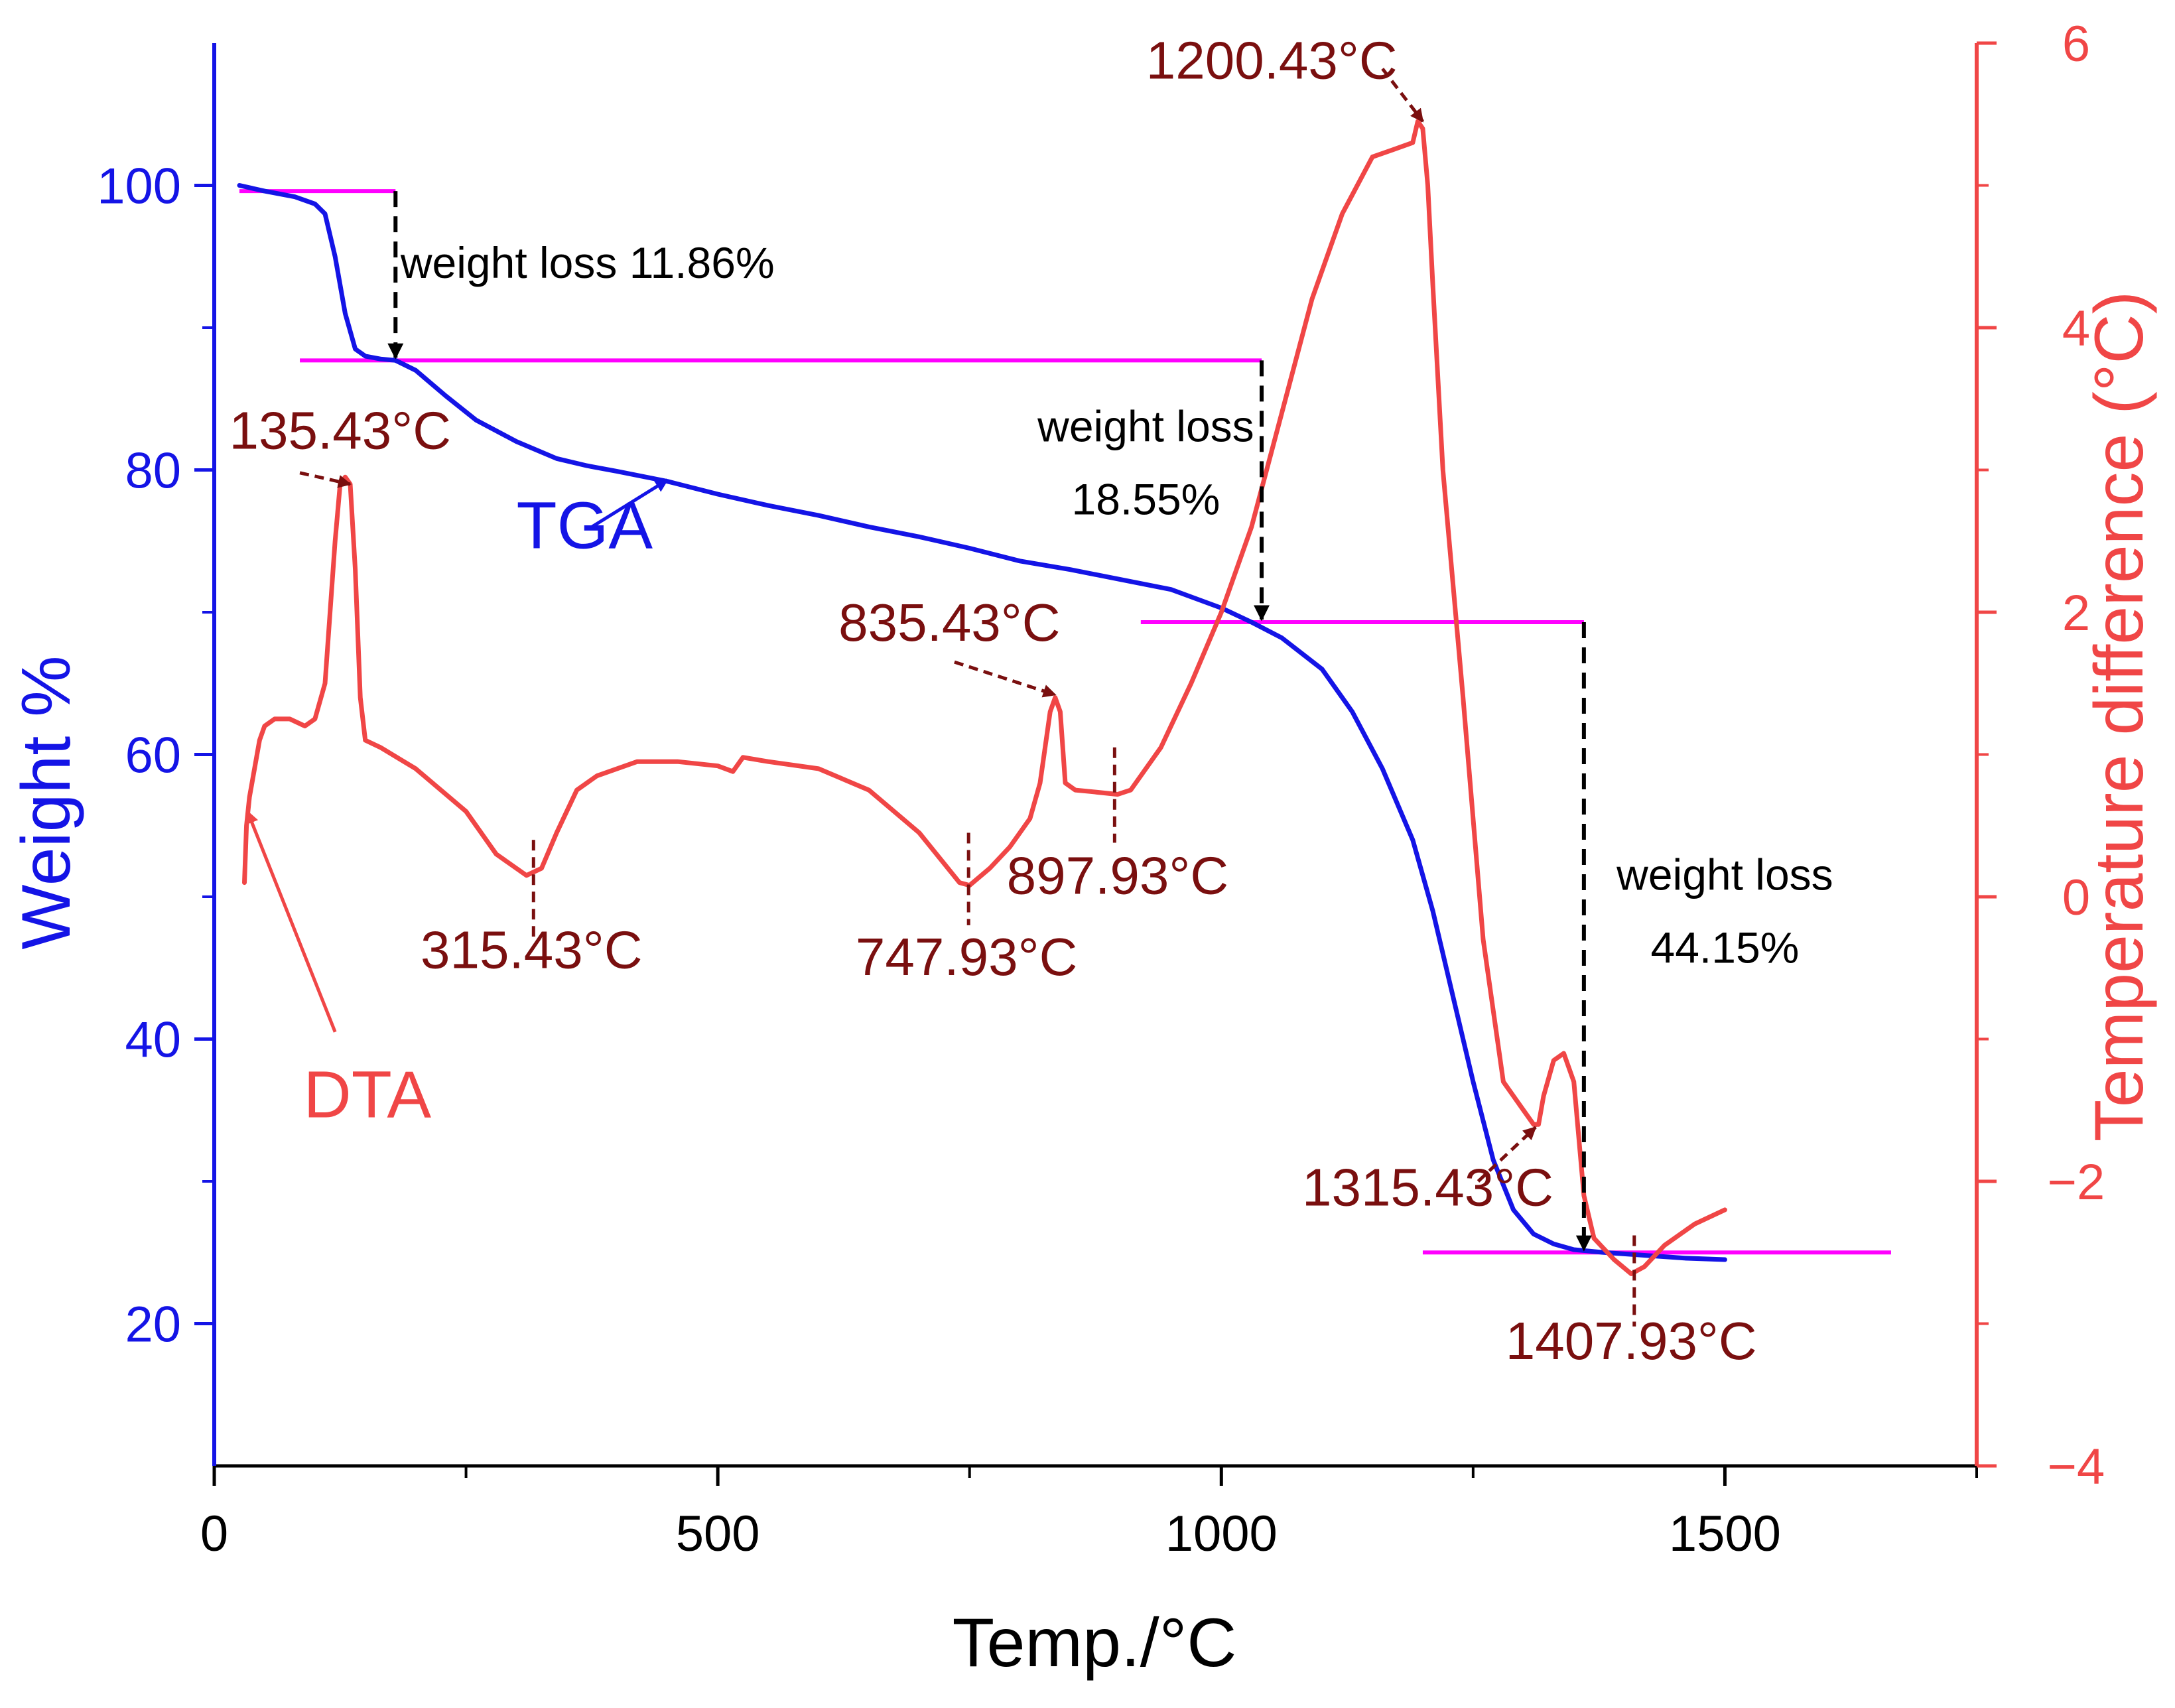 This screenshot has width=2175, height=1708. What do you see at coordinates (1725, 911) in the screenshot?
I see `weight-loss-label: weight loss 44.15%` at bounding box center [1725, 911].